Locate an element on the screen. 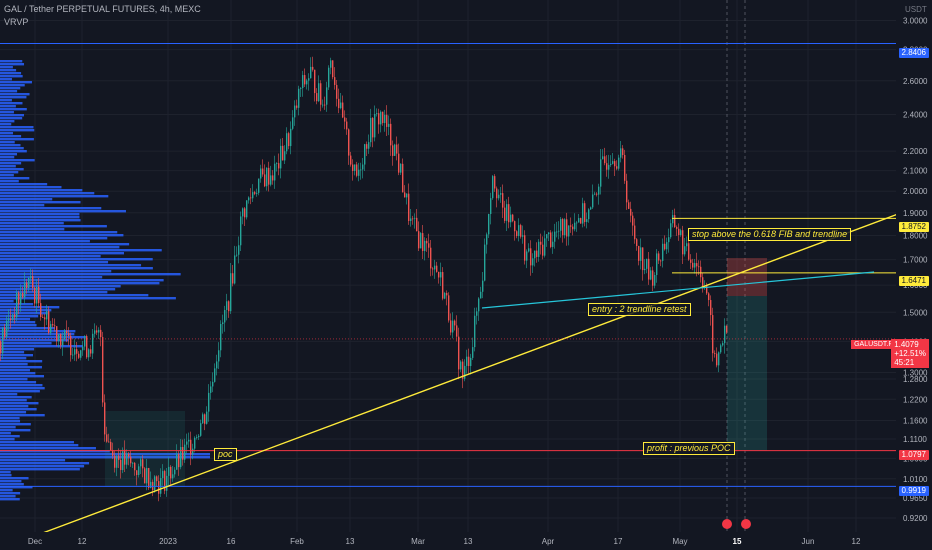 The image size is (932, 550). level-label-2-8406: 2.8406 is located at coordinates (913, 53).